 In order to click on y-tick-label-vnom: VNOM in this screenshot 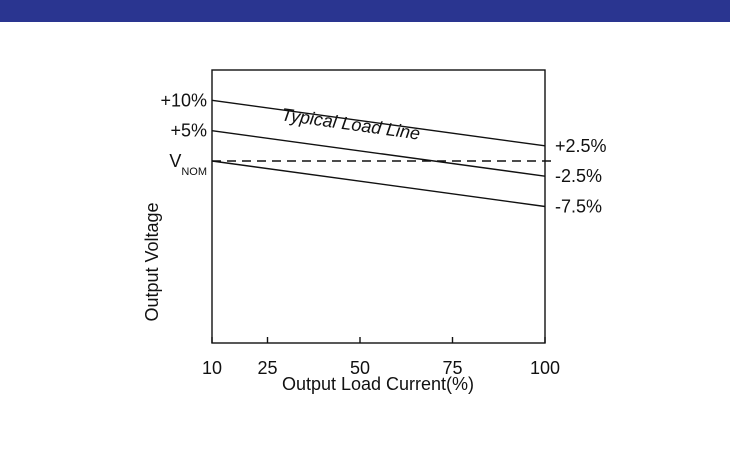, I will do `click(188, 164)`.